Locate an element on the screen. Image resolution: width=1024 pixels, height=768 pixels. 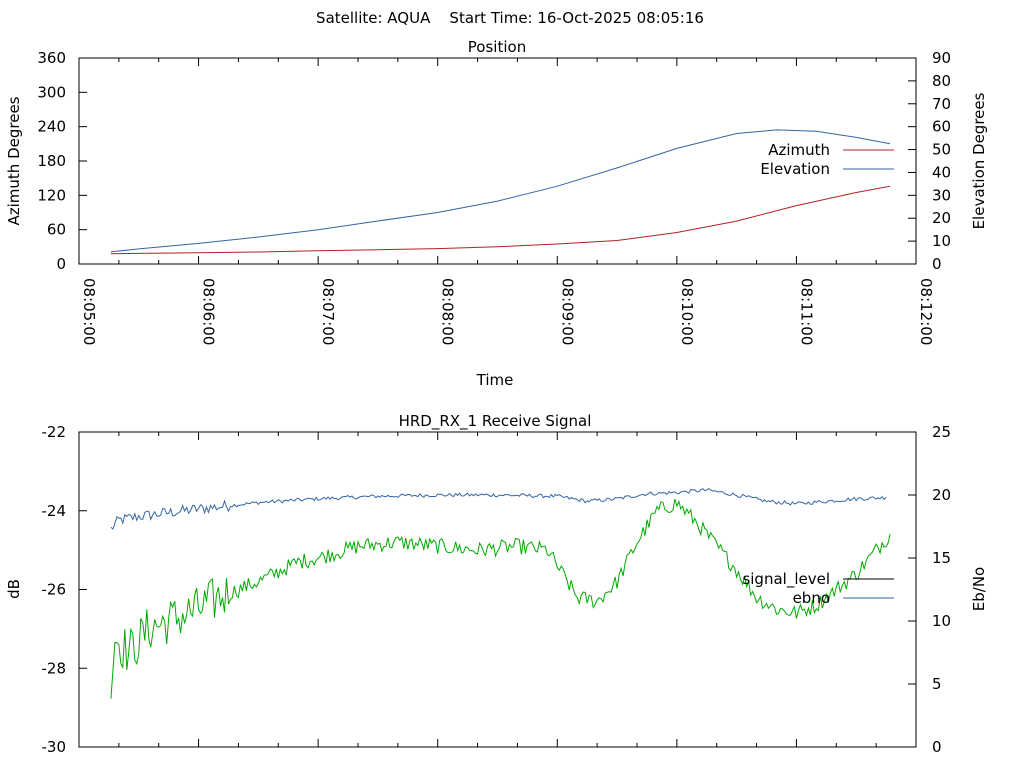
signal-y2-axis: 0 5 10 15 20 25 is located at coordinates (929, 589).